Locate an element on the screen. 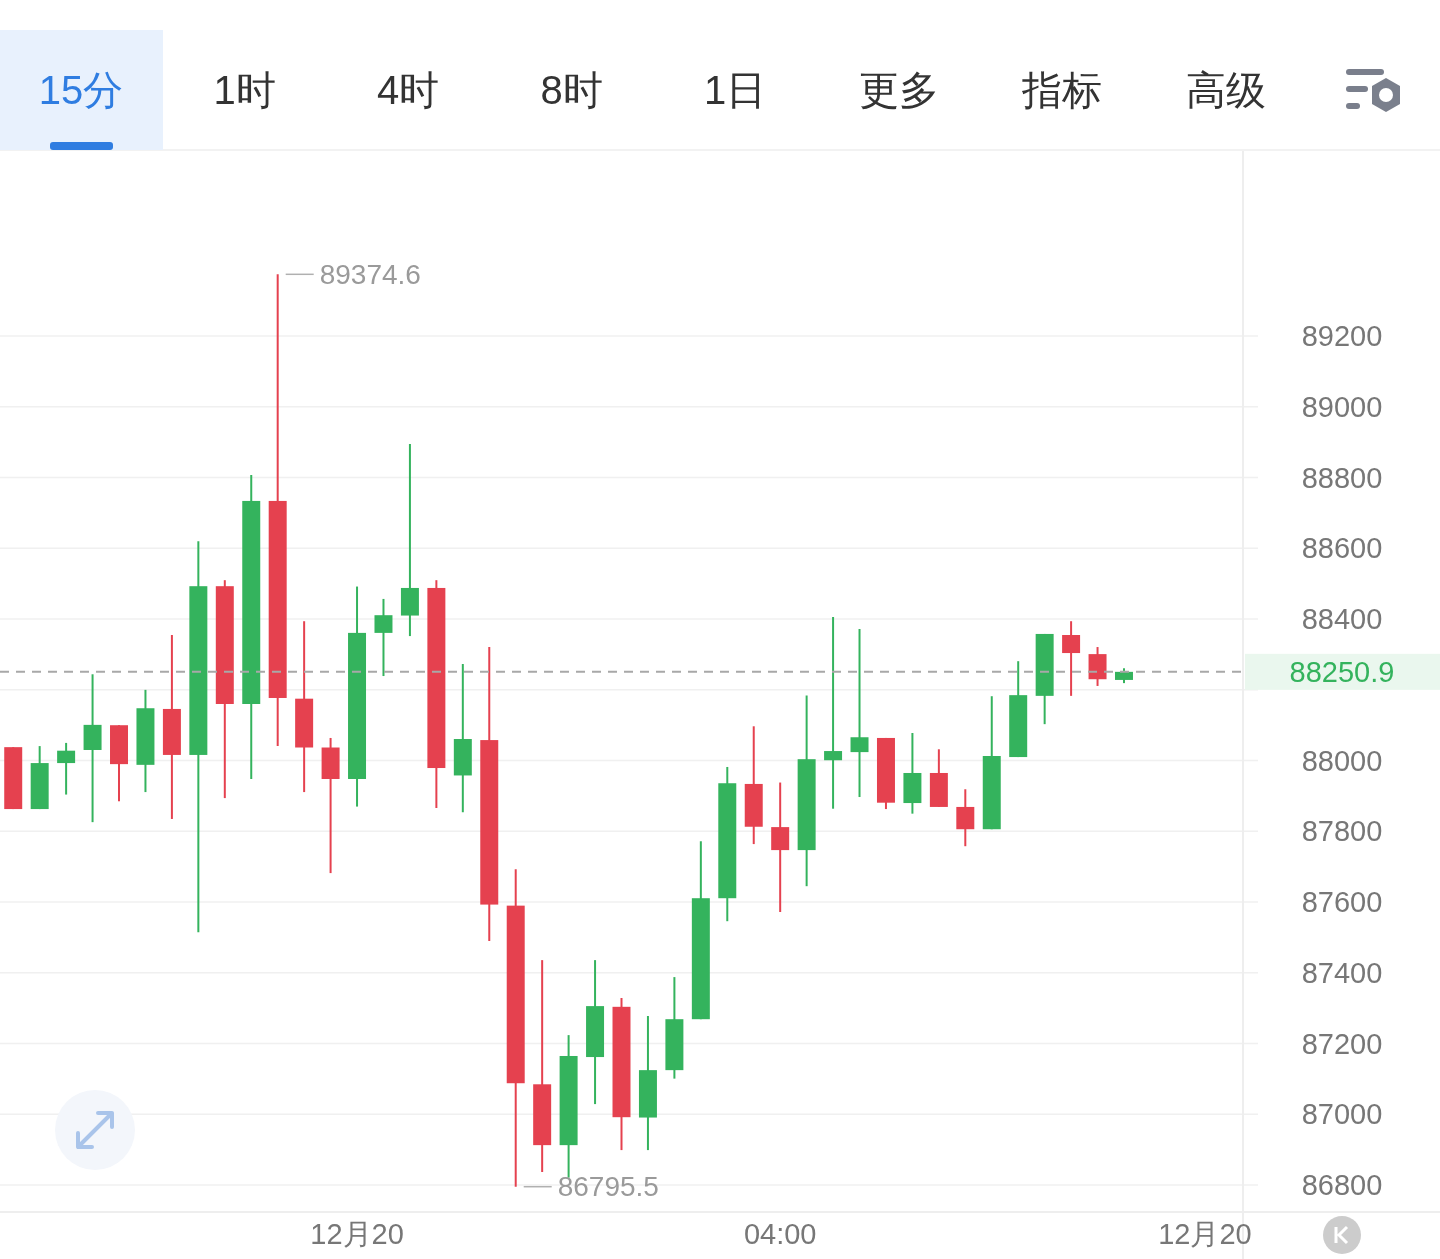 This screenshot has width=1440, height=1259. annotation: 86795.5 is located at coordinates (608, 1187).